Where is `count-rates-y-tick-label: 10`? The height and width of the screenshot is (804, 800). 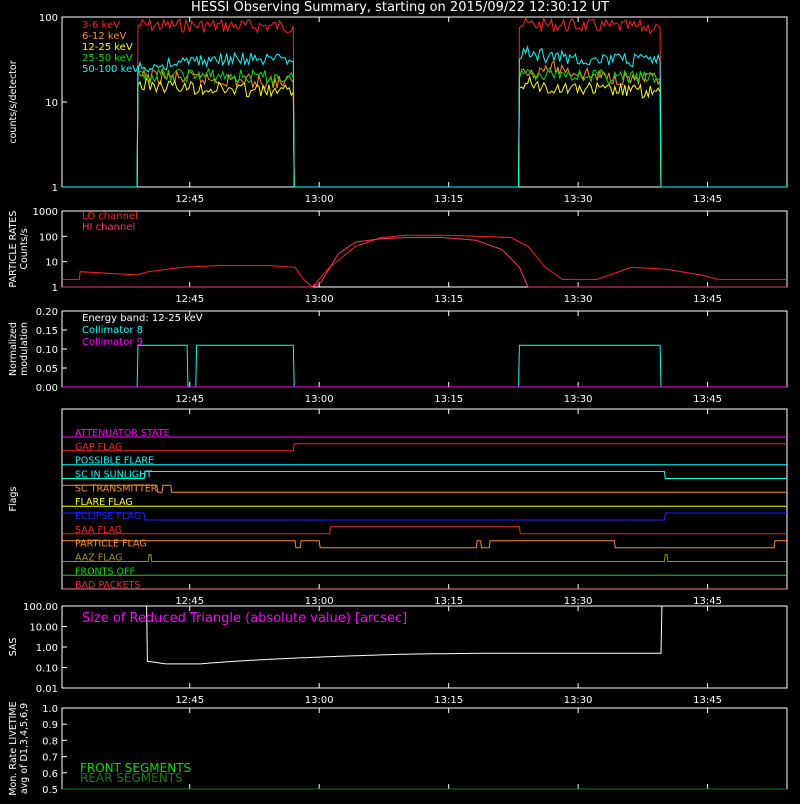
count-rates-y-tick-label: 10 is located at coordinates (51, 103).